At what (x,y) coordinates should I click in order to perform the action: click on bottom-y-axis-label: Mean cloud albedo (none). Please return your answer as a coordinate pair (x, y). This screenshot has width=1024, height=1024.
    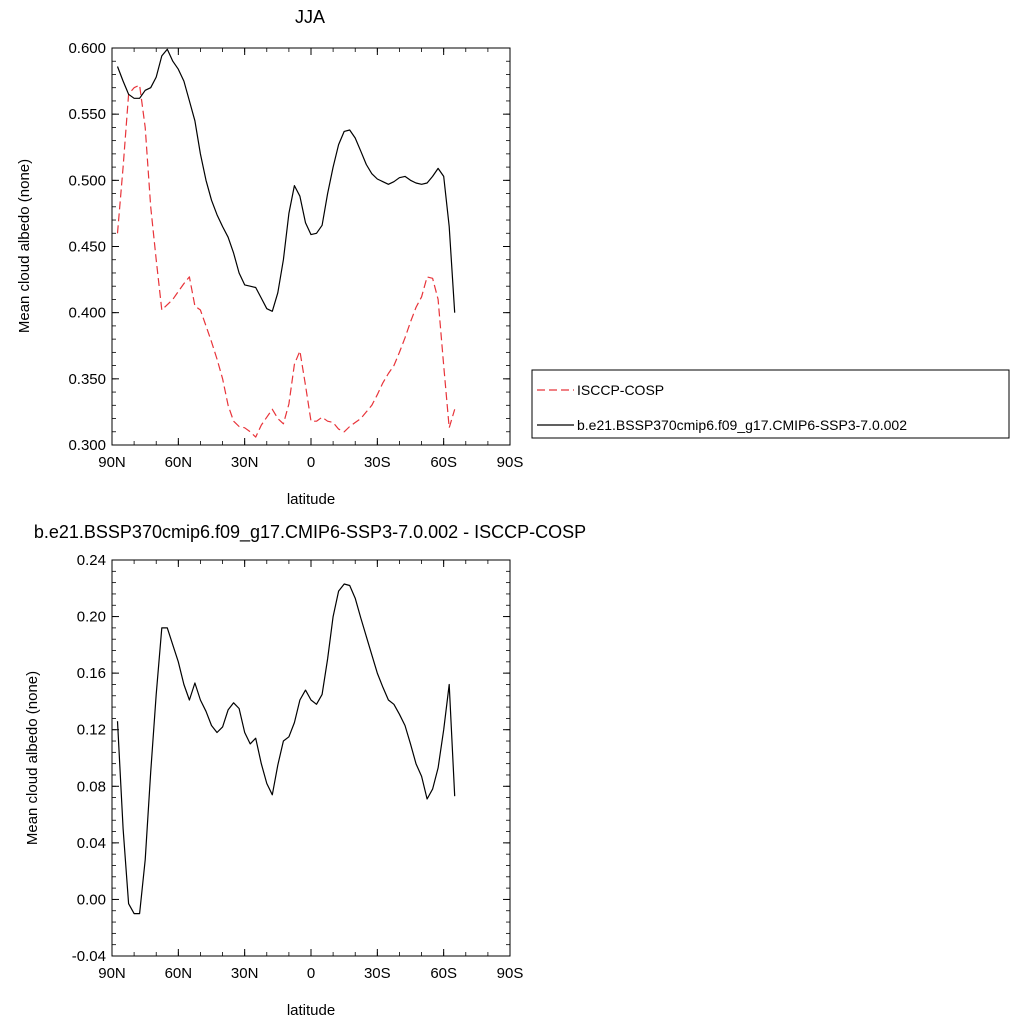
    Looking at the image, I should click on (32, 758).